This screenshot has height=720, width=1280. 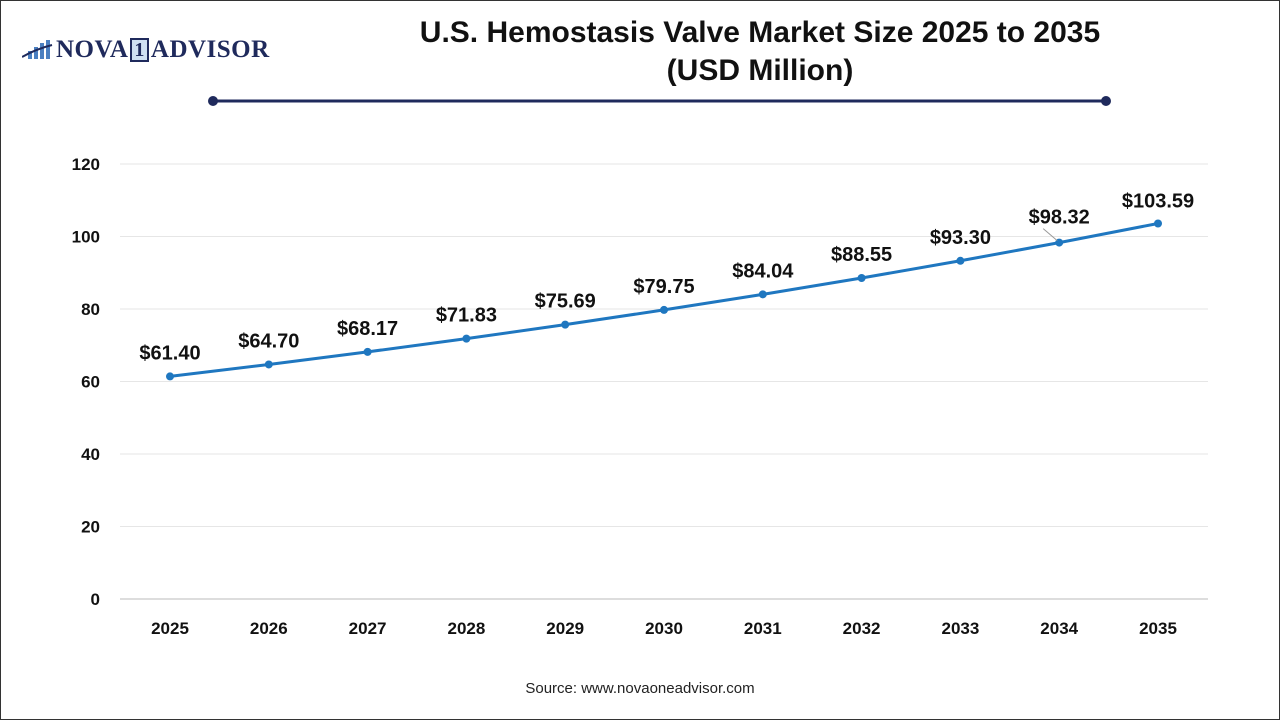 What do you see at coordinates (90, 382) in the screenshot?
I see `y-tick-label: 60` at bounding box center [90, 382].